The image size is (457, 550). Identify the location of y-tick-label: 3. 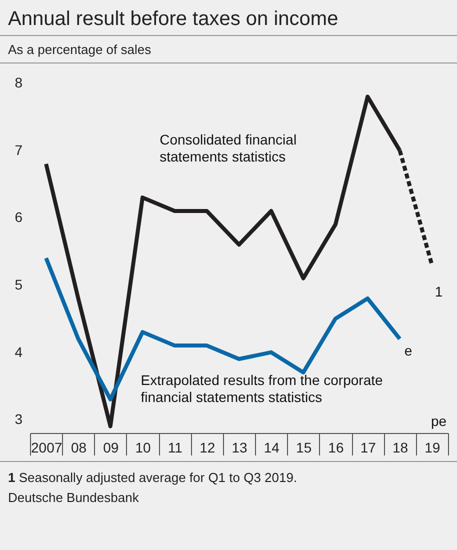
(18, 419).